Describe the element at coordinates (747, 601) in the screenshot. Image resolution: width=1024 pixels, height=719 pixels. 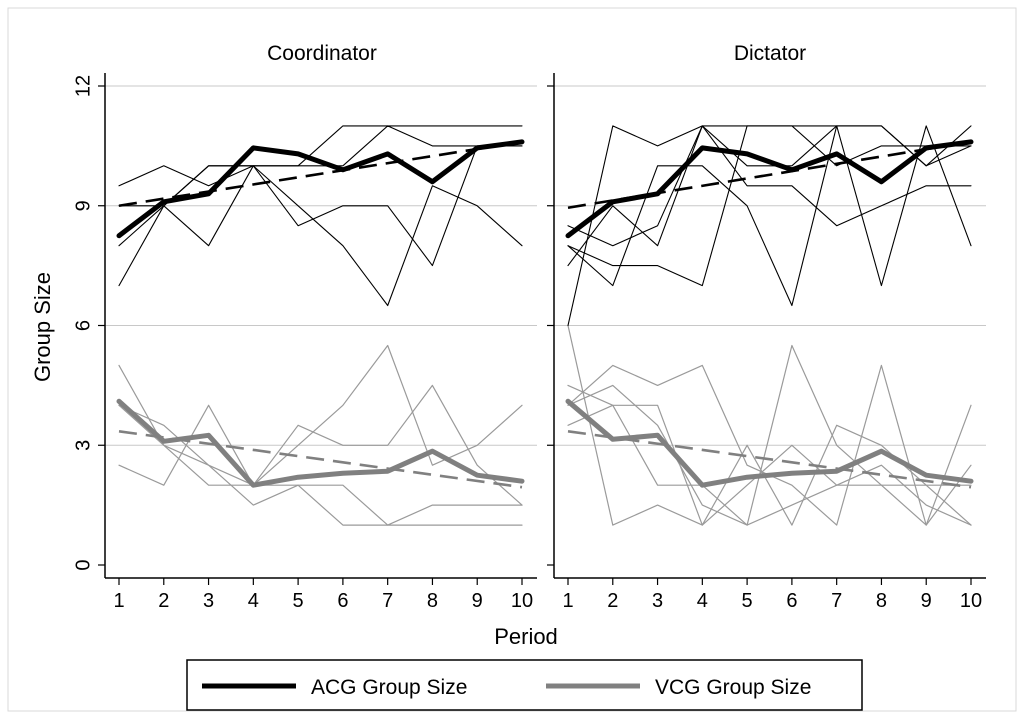
I see `panel-1-x-tick-label-5: 5` at that location.